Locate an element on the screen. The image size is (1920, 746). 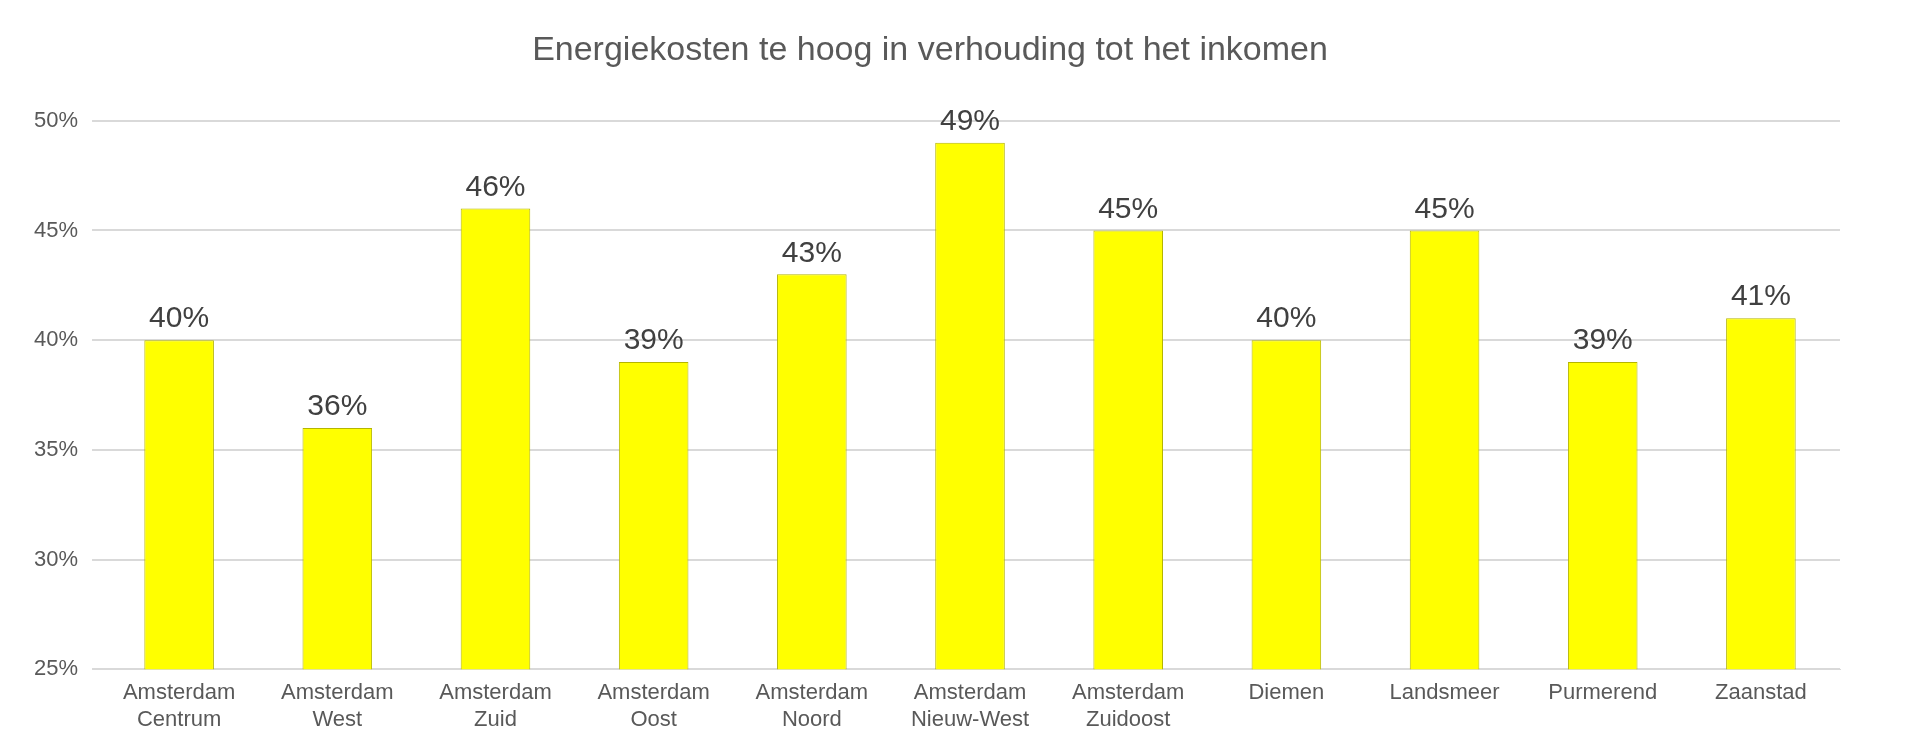
data-label: 49% is located at coordinates (970, 119).